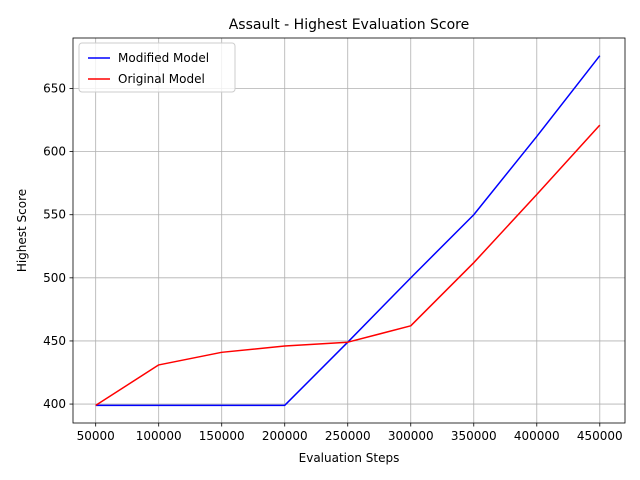 This screenshot has width=640, height=480. I want to click on x-tick-label: 400000, so click(537, 436).